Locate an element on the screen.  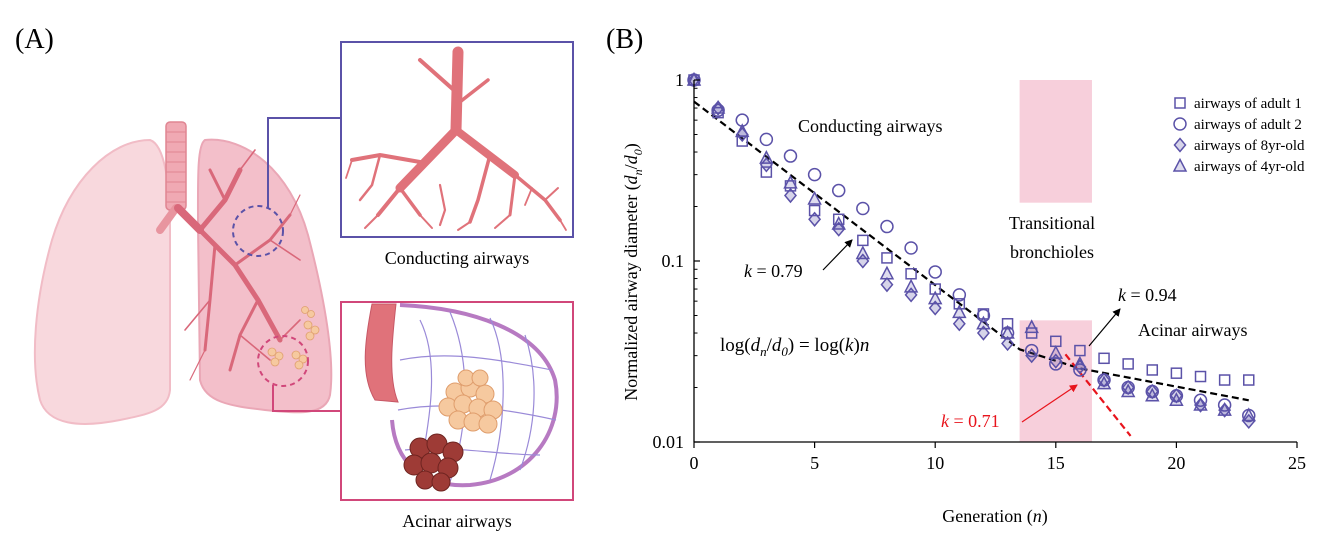
lung-illustration is located at coordinates (187, 271).